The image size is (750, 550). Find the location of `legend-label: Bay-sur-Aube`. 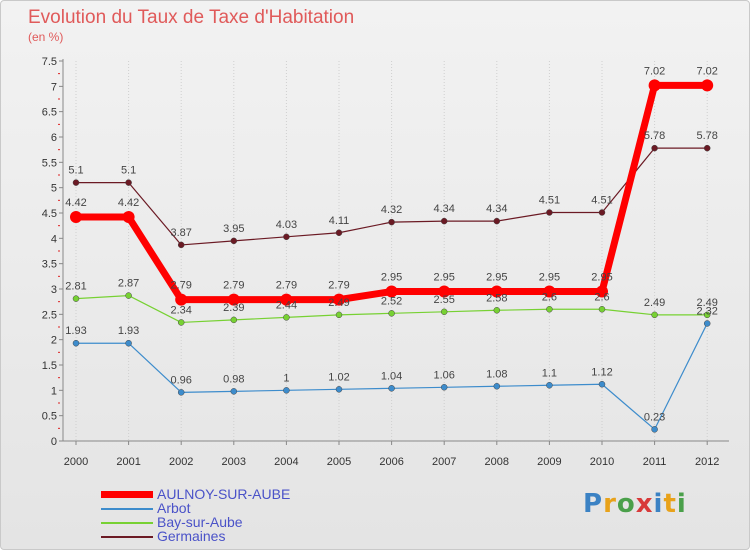

legend-label: Bay-sur-Aube is located at coordinates (200, 522).